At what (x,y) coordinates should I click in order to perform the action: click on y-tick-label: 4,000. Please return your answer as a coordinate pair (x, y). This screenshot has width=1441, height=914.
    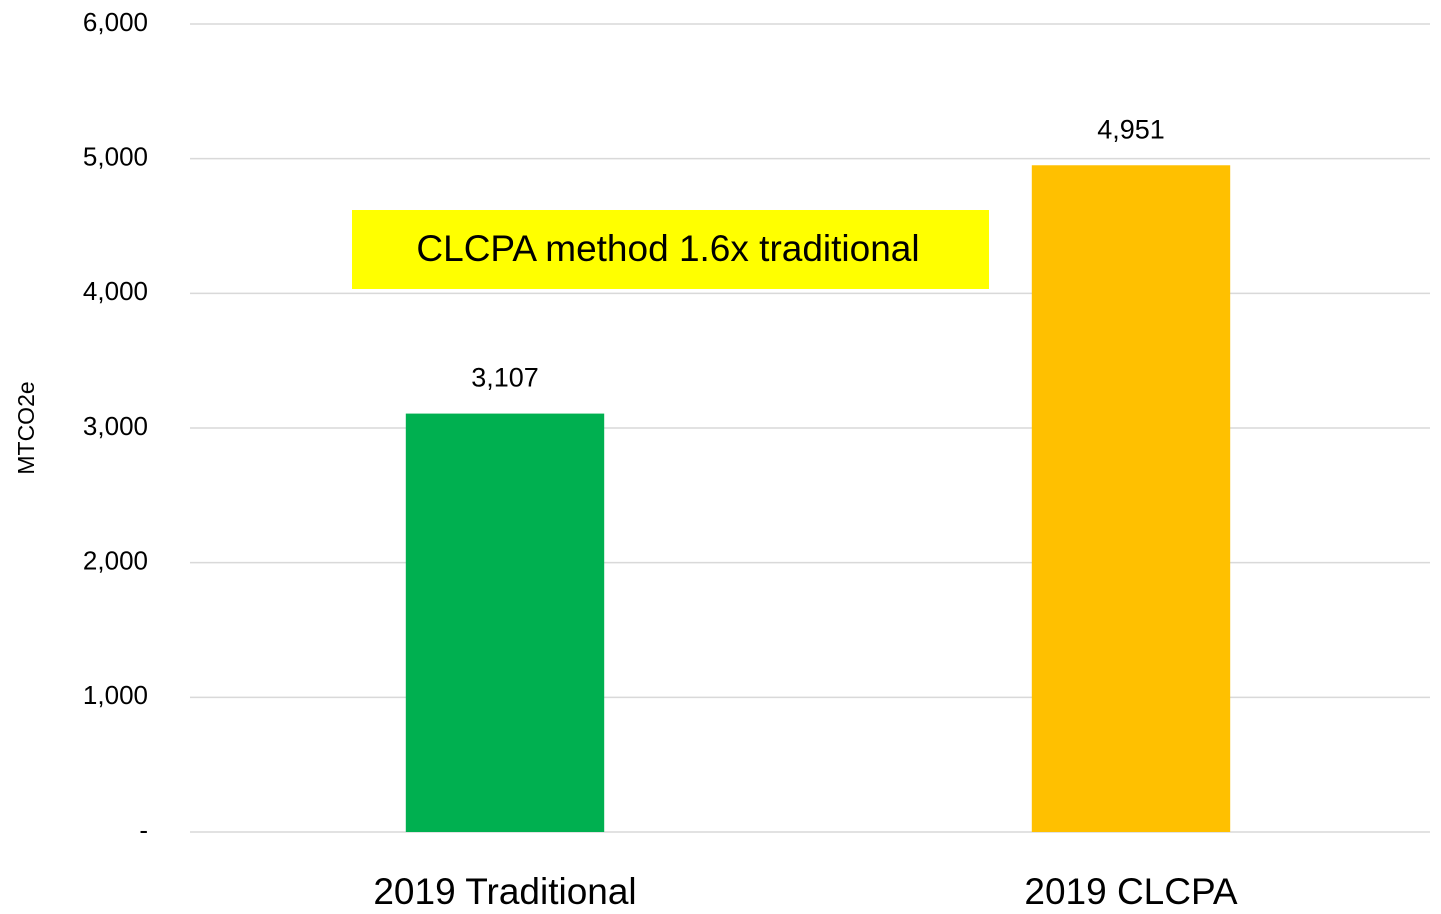
    Looking at the image, I should click on (115, 291).